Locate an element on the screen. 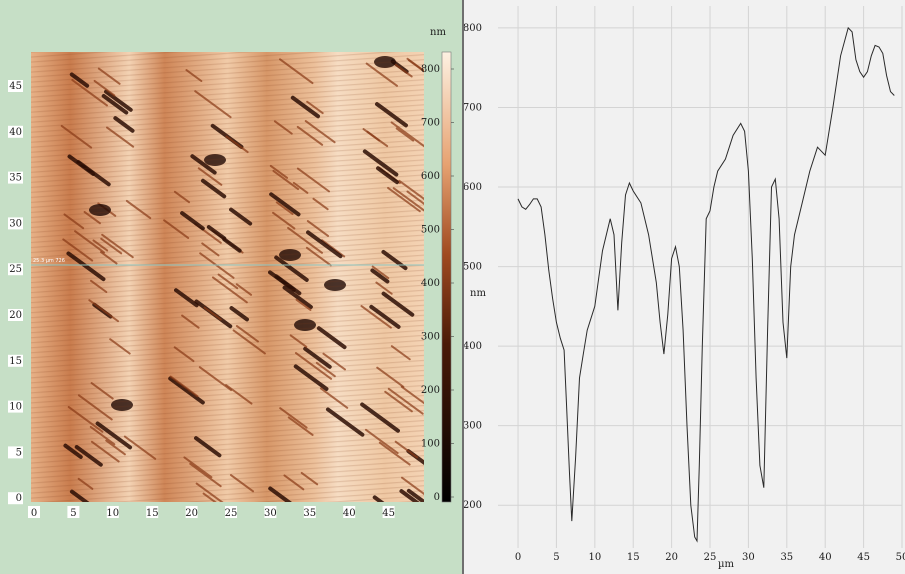 This screenshot has width=905, height=574. x-tick-label: 5 is located at coordinates (556, 557).